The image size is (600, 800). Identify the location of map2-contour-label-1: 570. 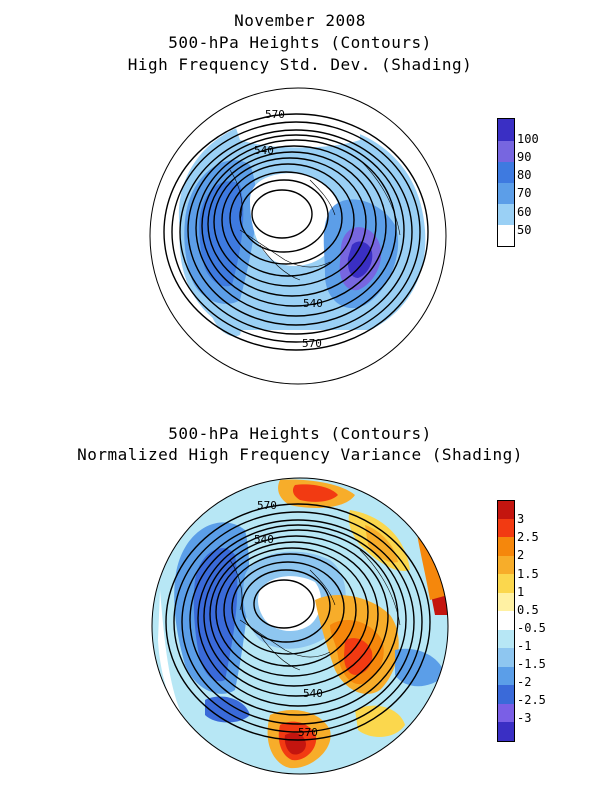
(267, 505).